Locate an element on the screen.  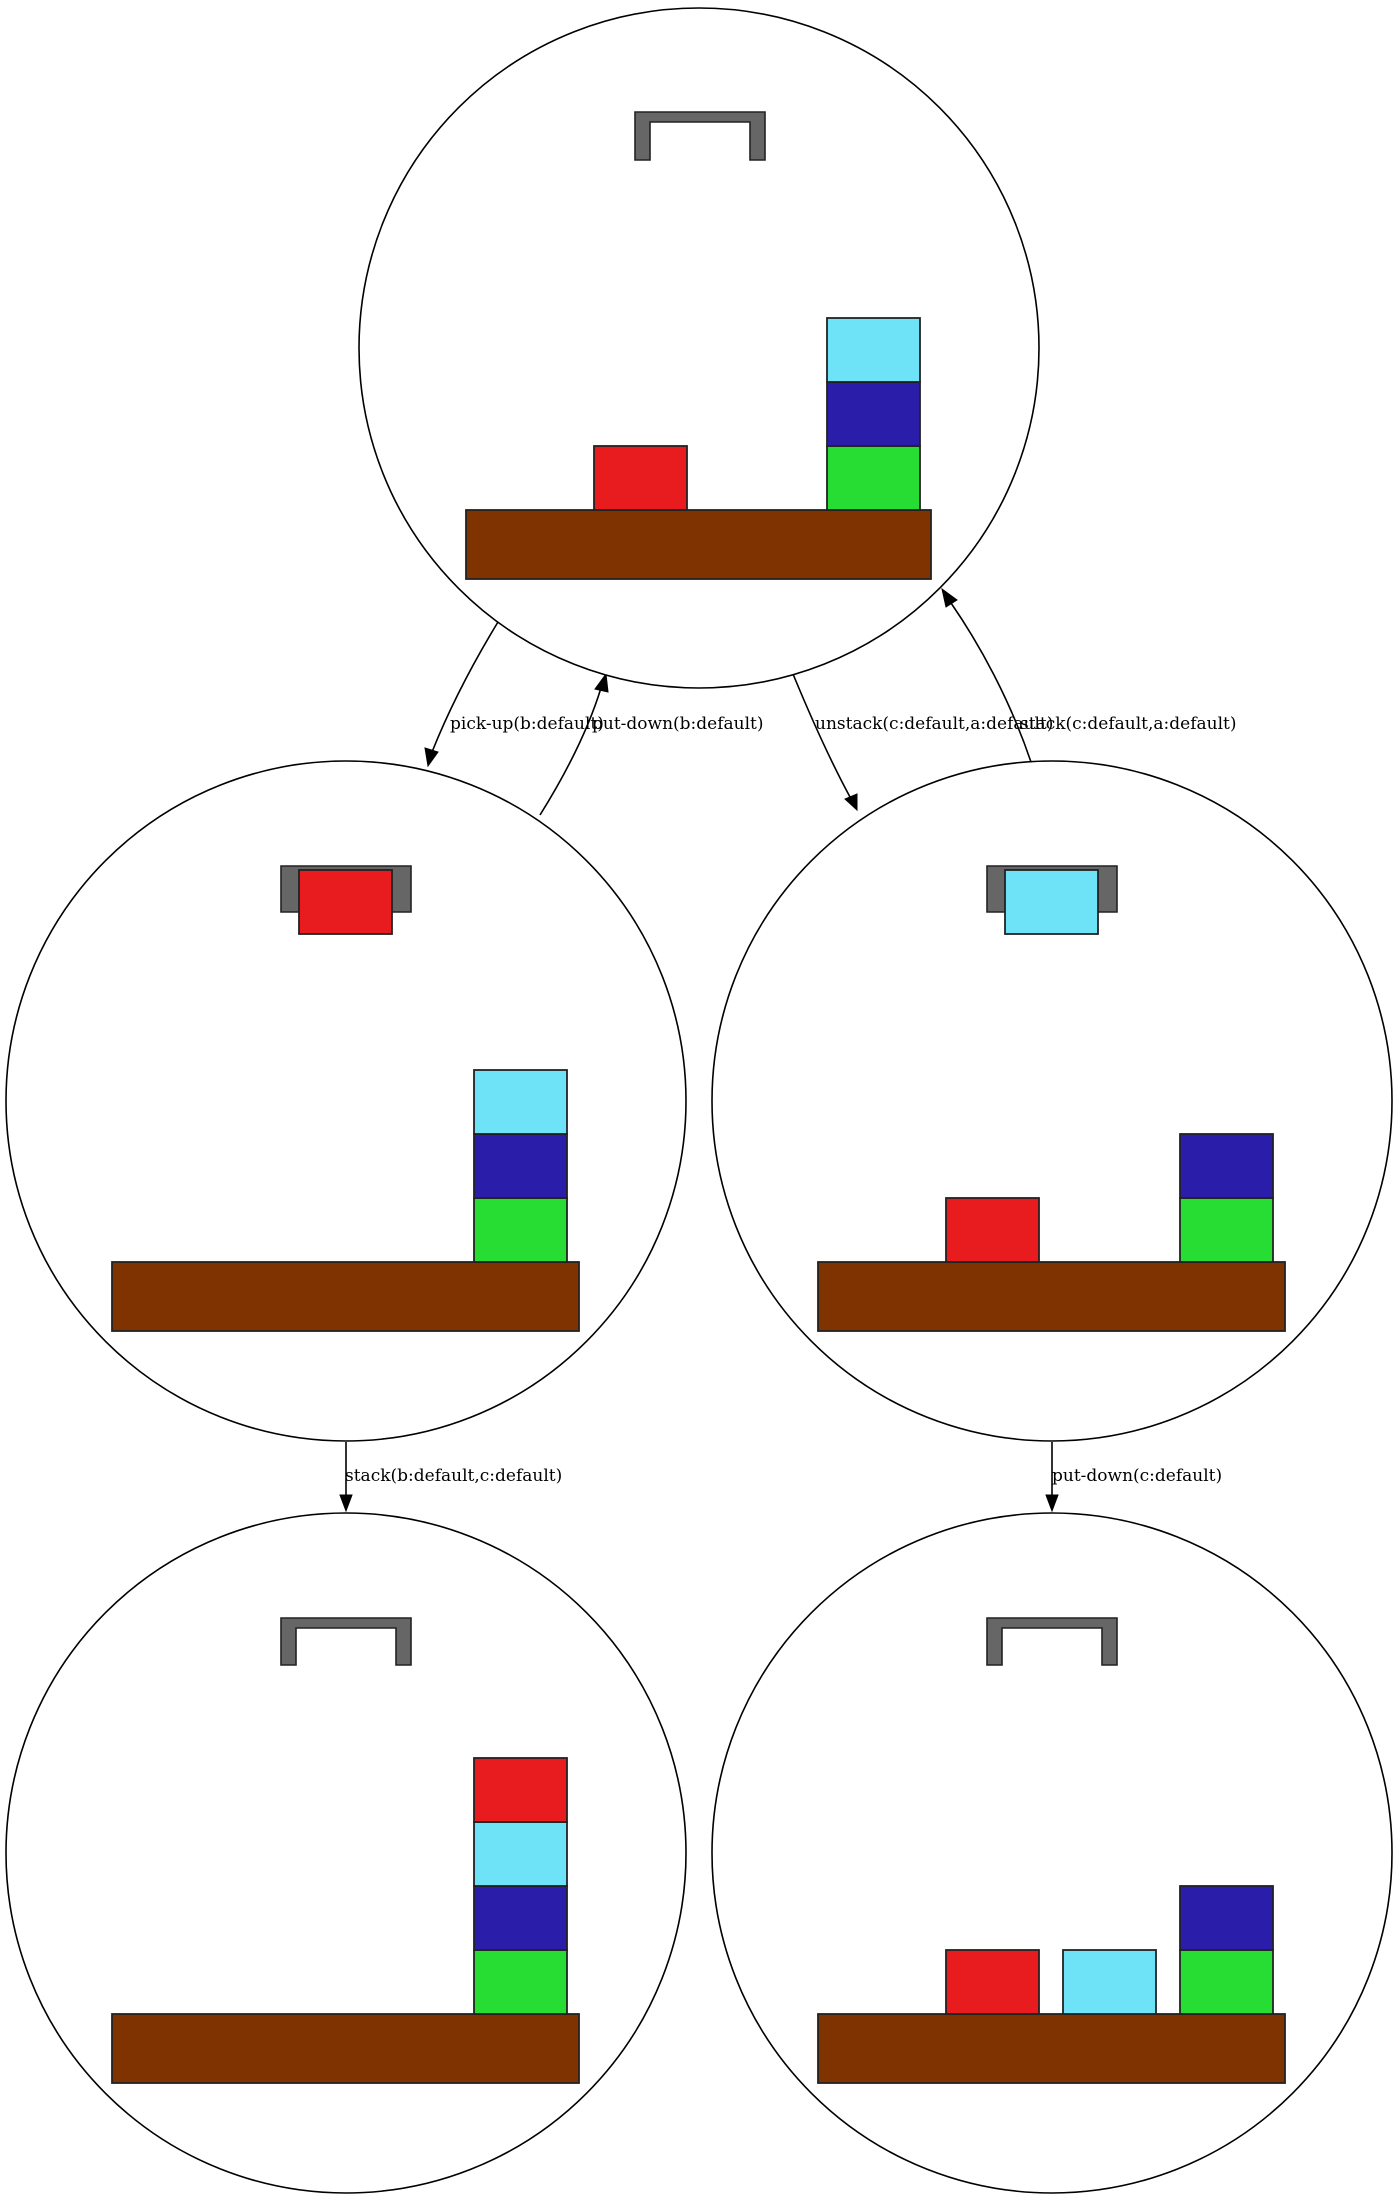
edge-label-stack-b-c: stack(b:default,c:default) is located at coordinates (453, 1476).